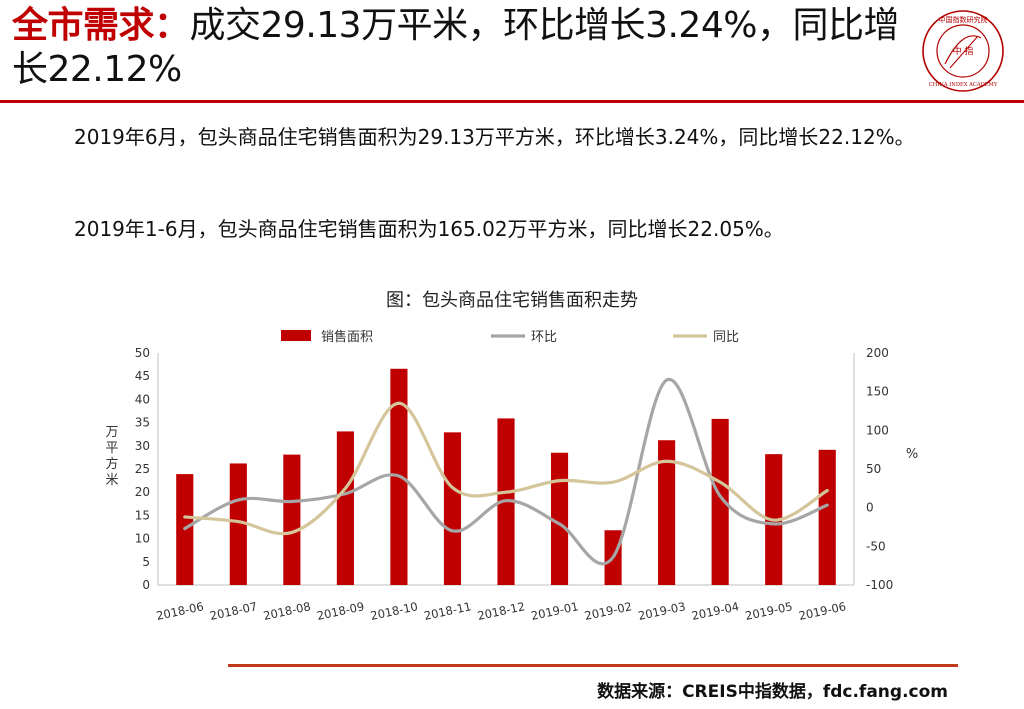 The image size is (1024, 709). What do you see at coordinates (506, 468) in the screenshot?
I see `line-yoy-series` at bounding box center [506, 468].